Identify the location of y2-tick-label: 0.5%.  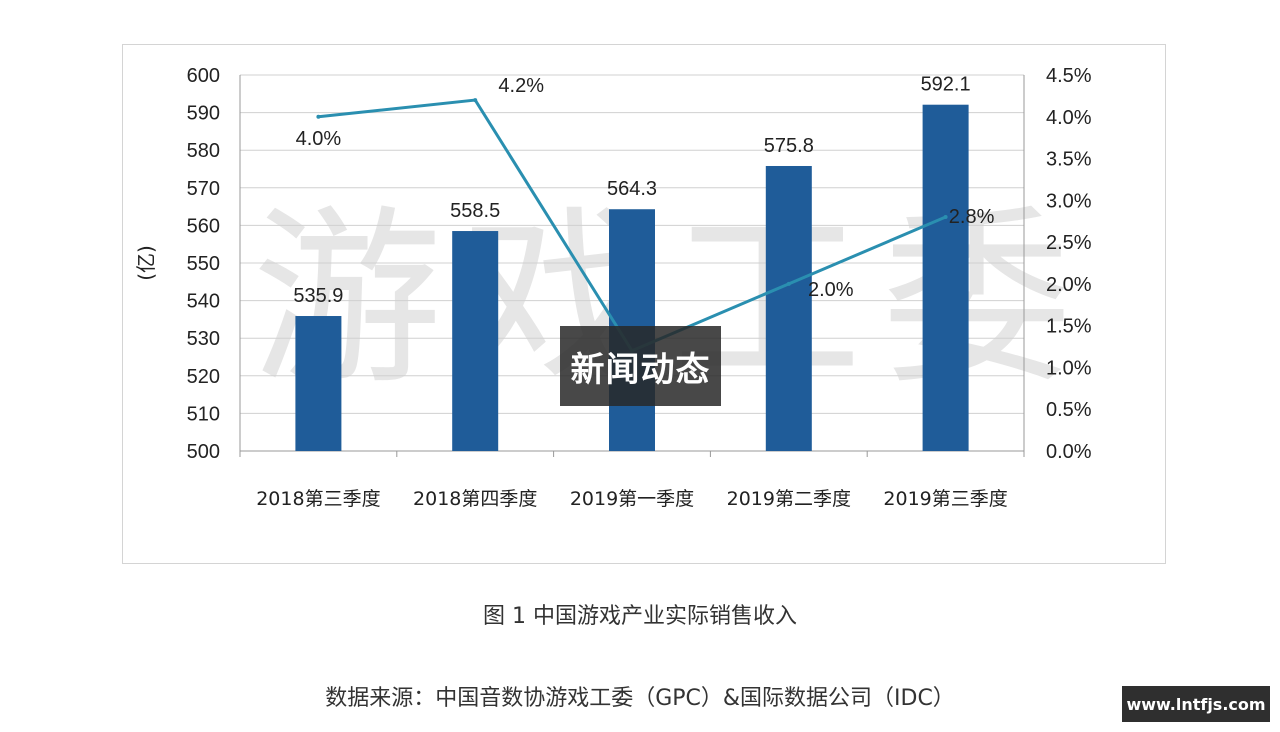
(1069, 410).